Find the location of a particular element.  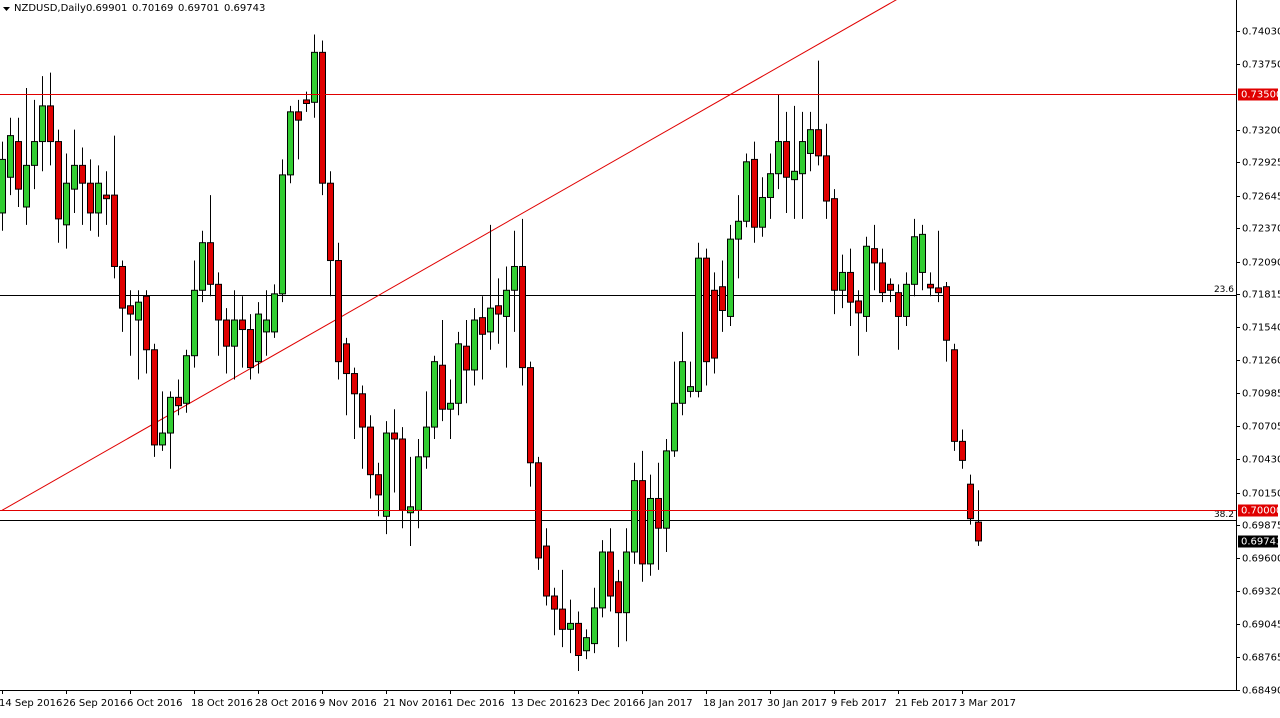

x-tick-label: 1 Dec 2016 is located at coordinates (476, 703).